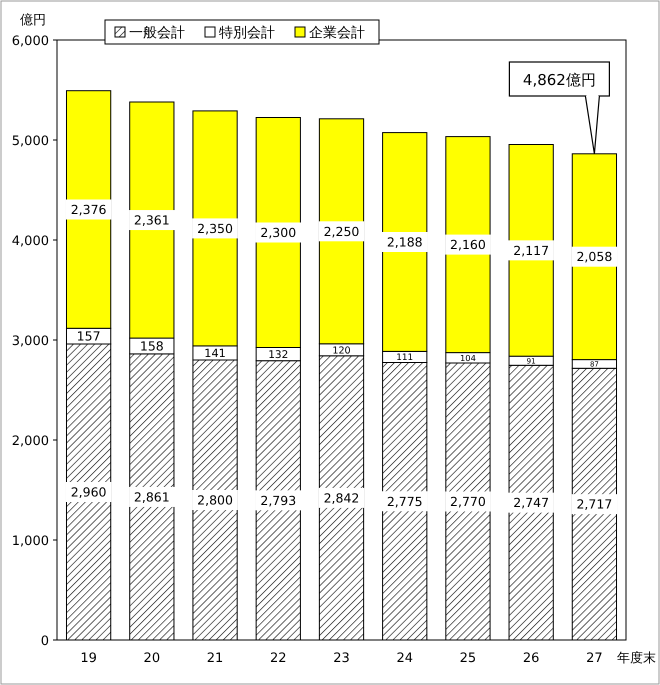 The image size is (660, 685). What do you see at coordinates (468, 501) in the screenshot?
I see `data-label: 2,770` at bounding box center [468, 501].